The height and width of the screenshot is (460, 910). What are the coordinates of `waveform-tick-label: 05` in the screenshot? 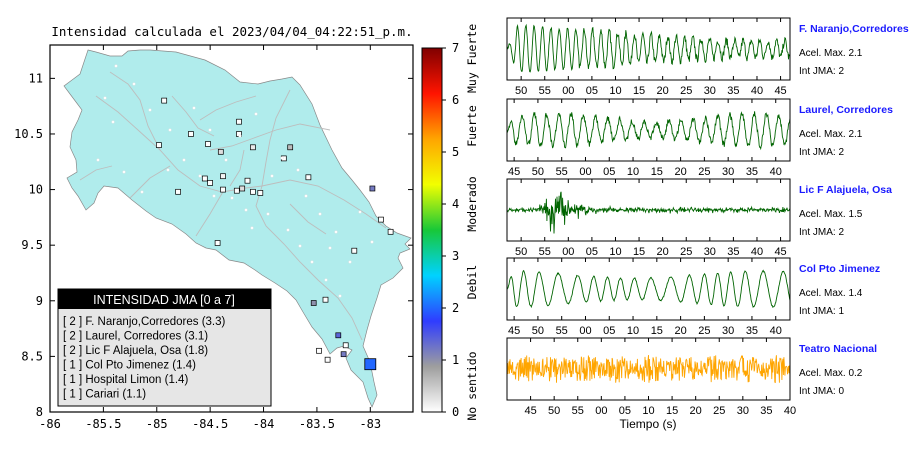 It's located at (609, 172).